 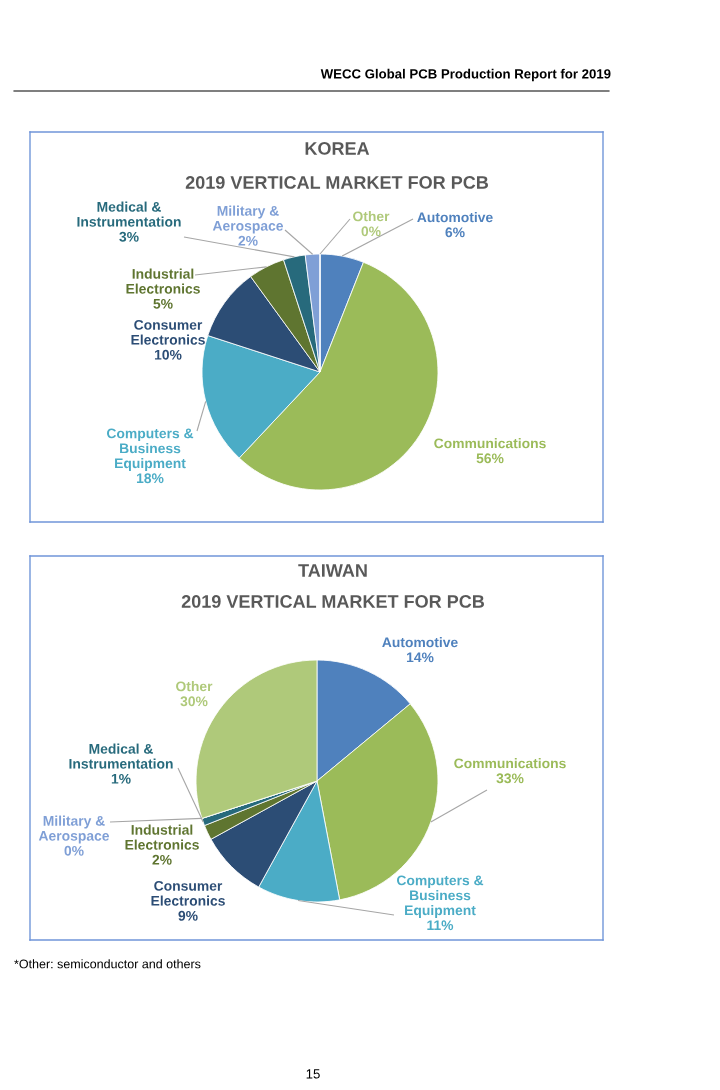 I want to click on data-label: 9%, so click(x=188, y=915).